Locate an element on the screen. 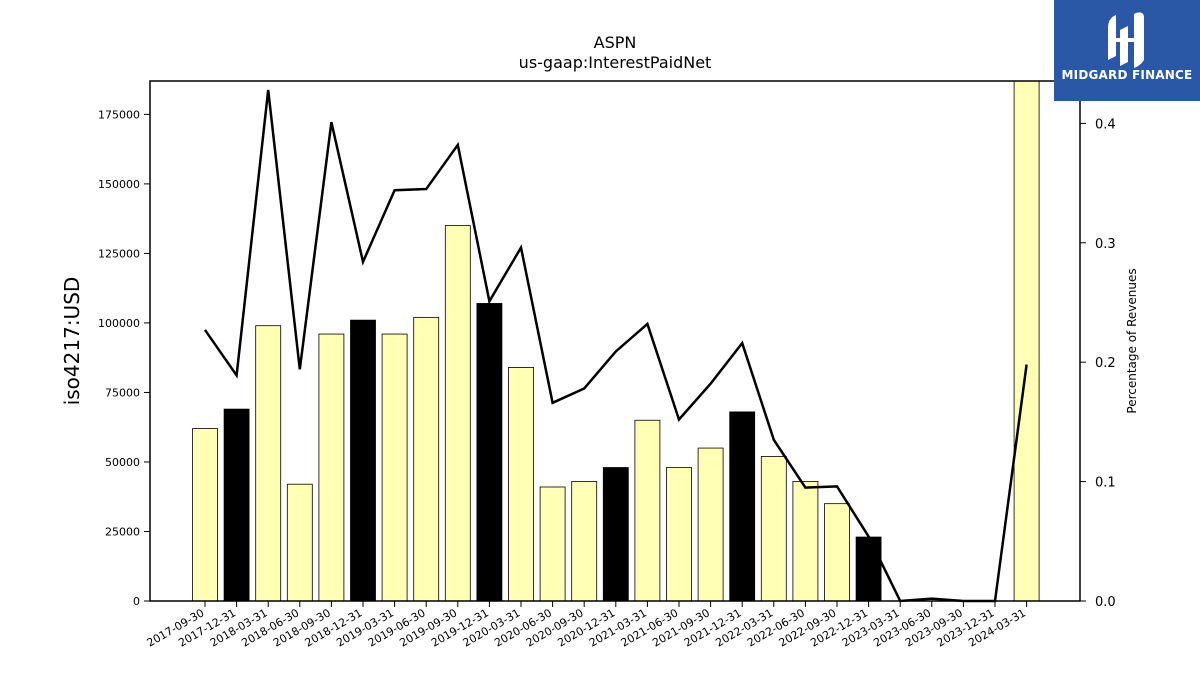  brand-name: MIDGARD FINANCE is located at coordinates (1127, 75).